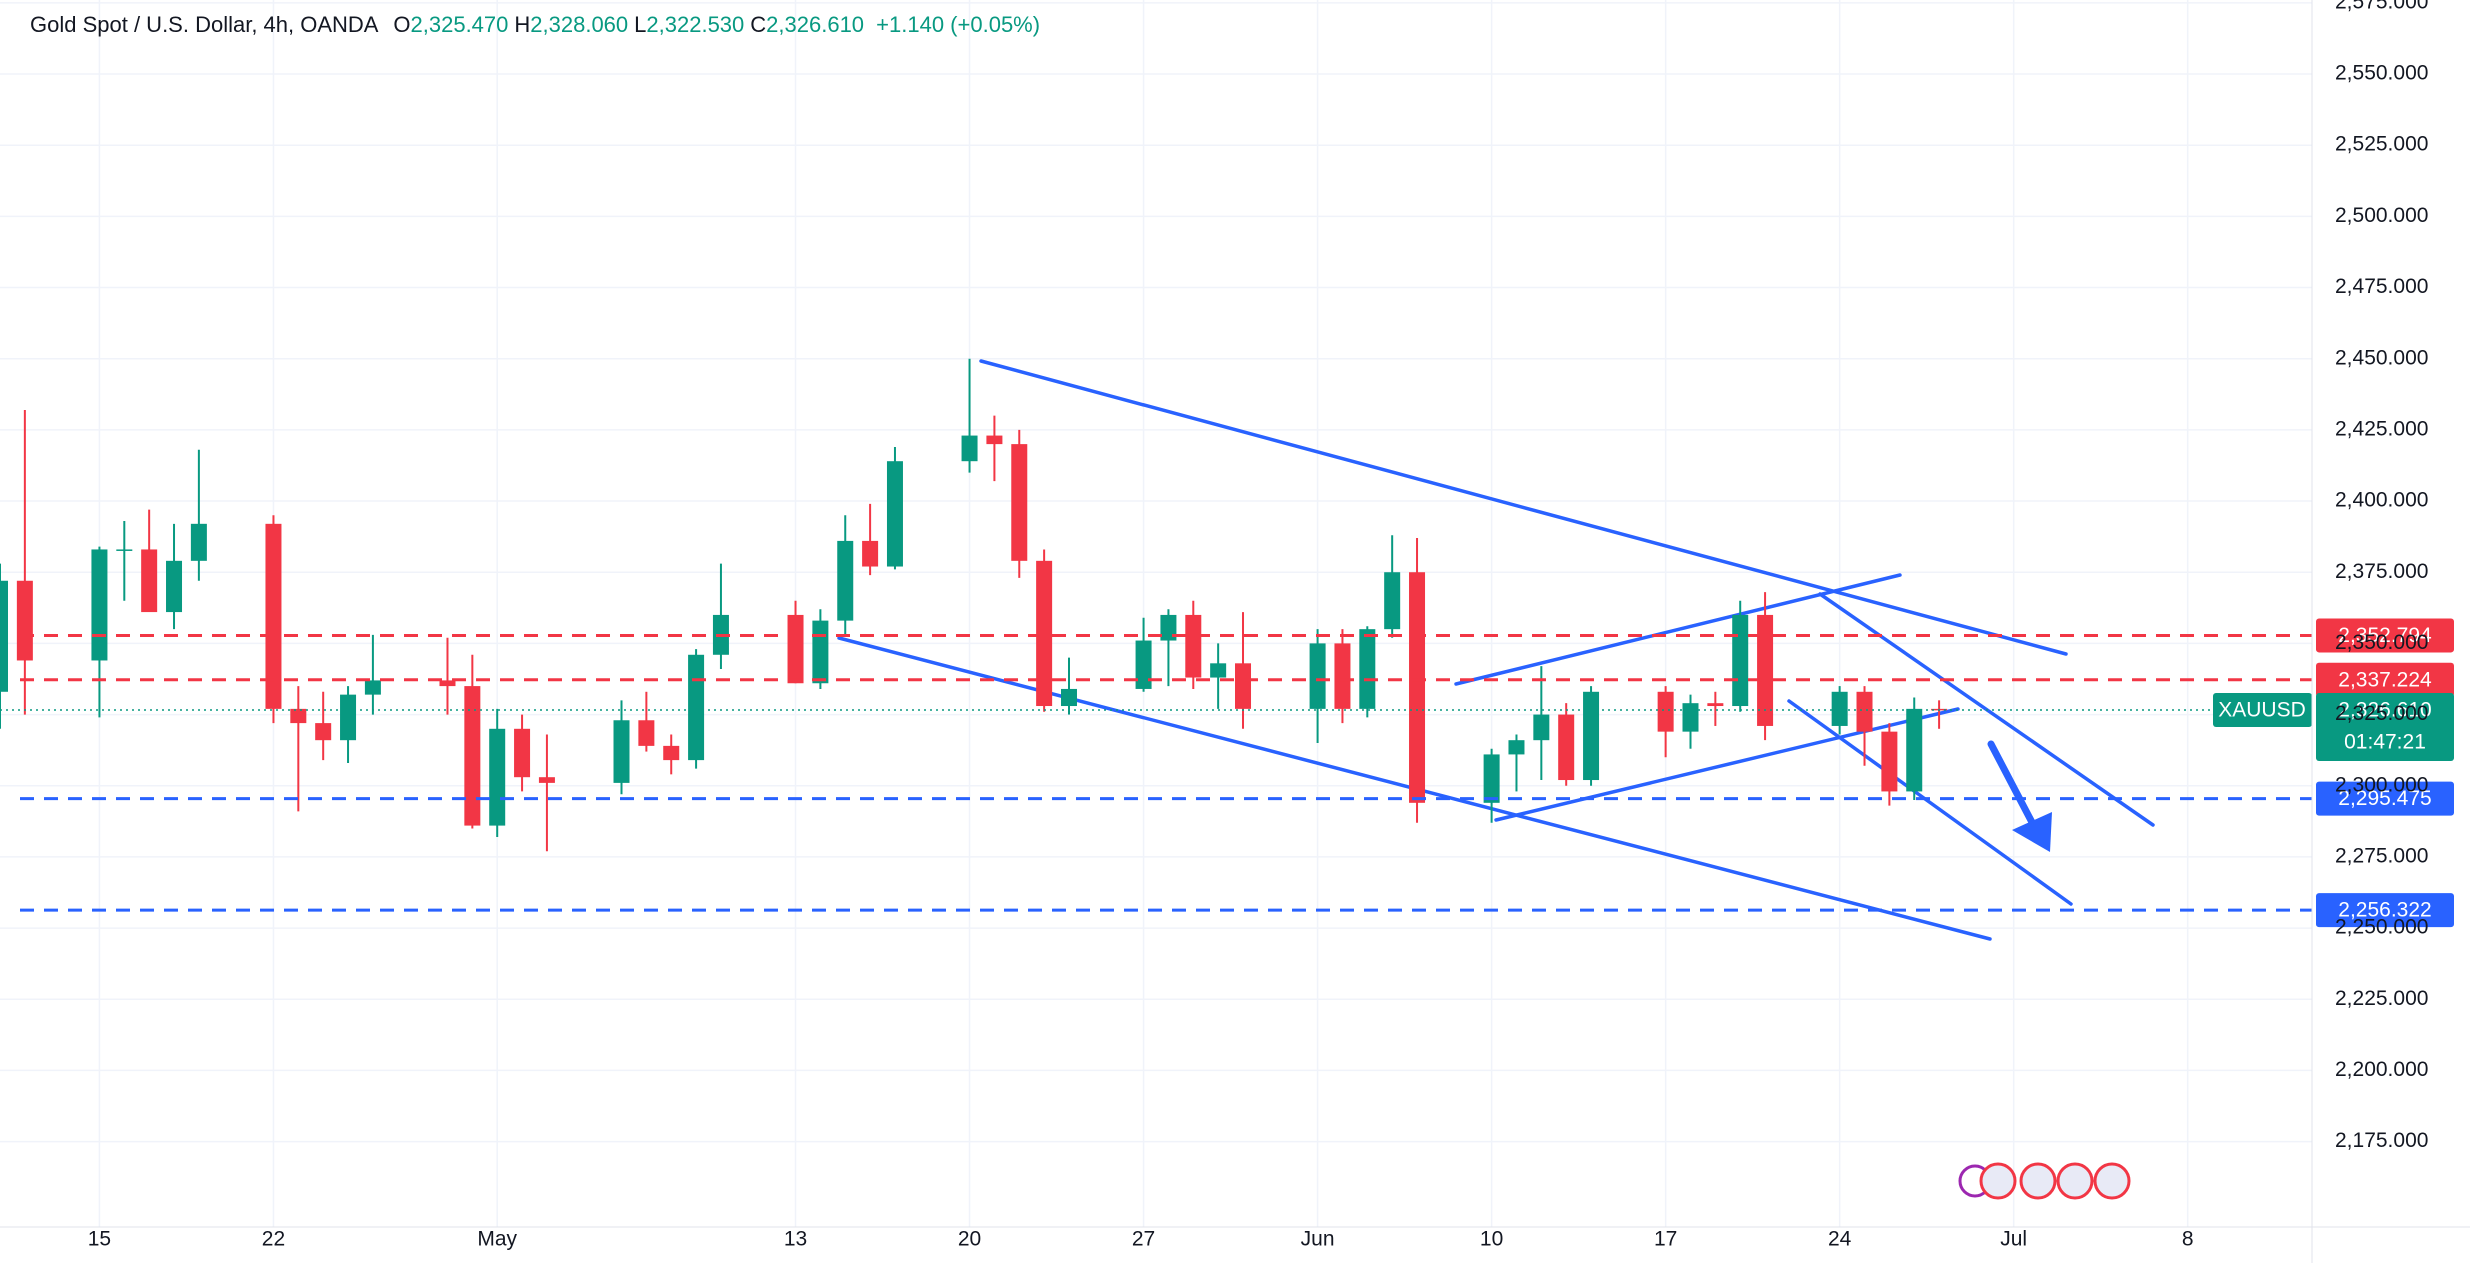  I want to click on x-tick-label: 10, so click(1491, 1239).